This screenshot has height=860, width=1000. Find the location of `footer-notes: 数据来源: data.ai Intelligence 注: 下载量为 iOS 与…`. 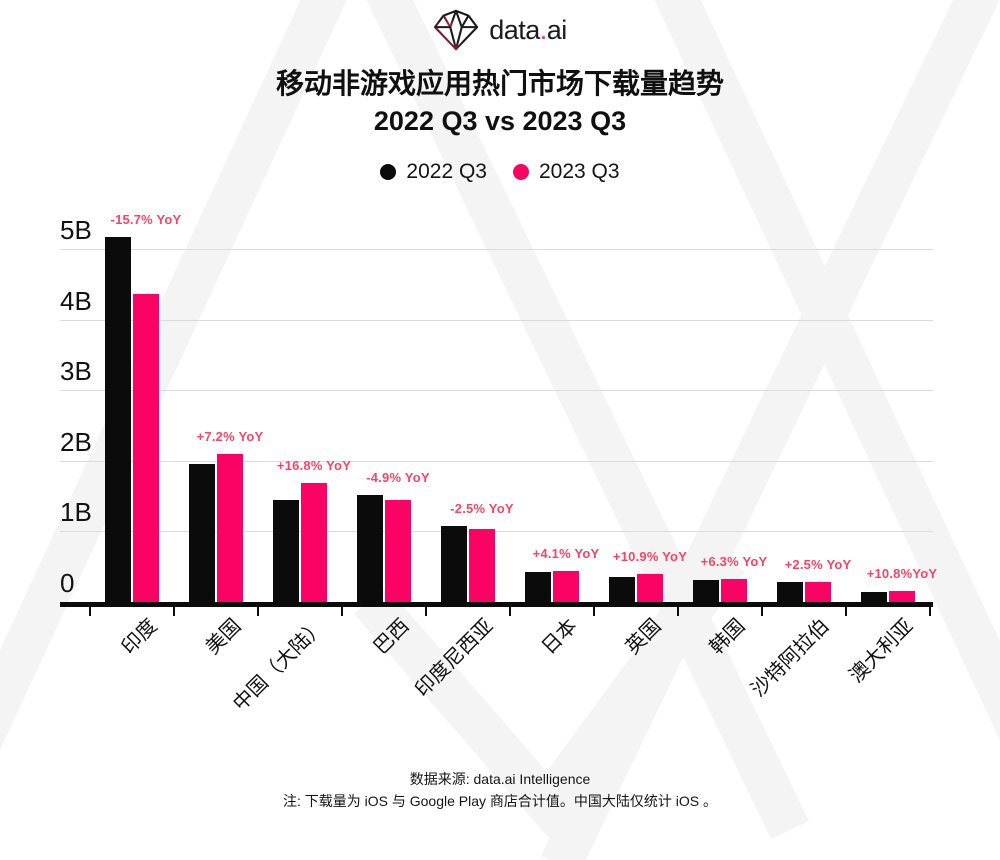

footer-notes: 数据来源: data.ai Intelligence 注: 下载量为 iOS 与… is located at coordinates (500, 790).